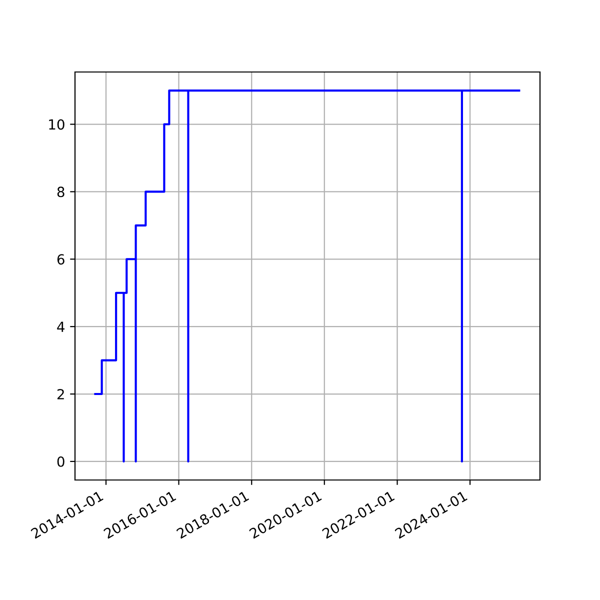  I want to click on y-tick-label: 10, so click(56, 124).